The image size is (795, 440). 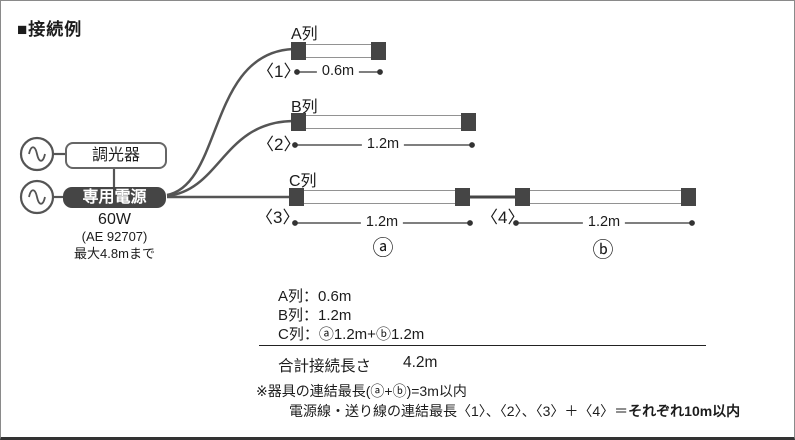 I want to click on summary-row-a: A列：0.6m, so click(x=315, y=296).